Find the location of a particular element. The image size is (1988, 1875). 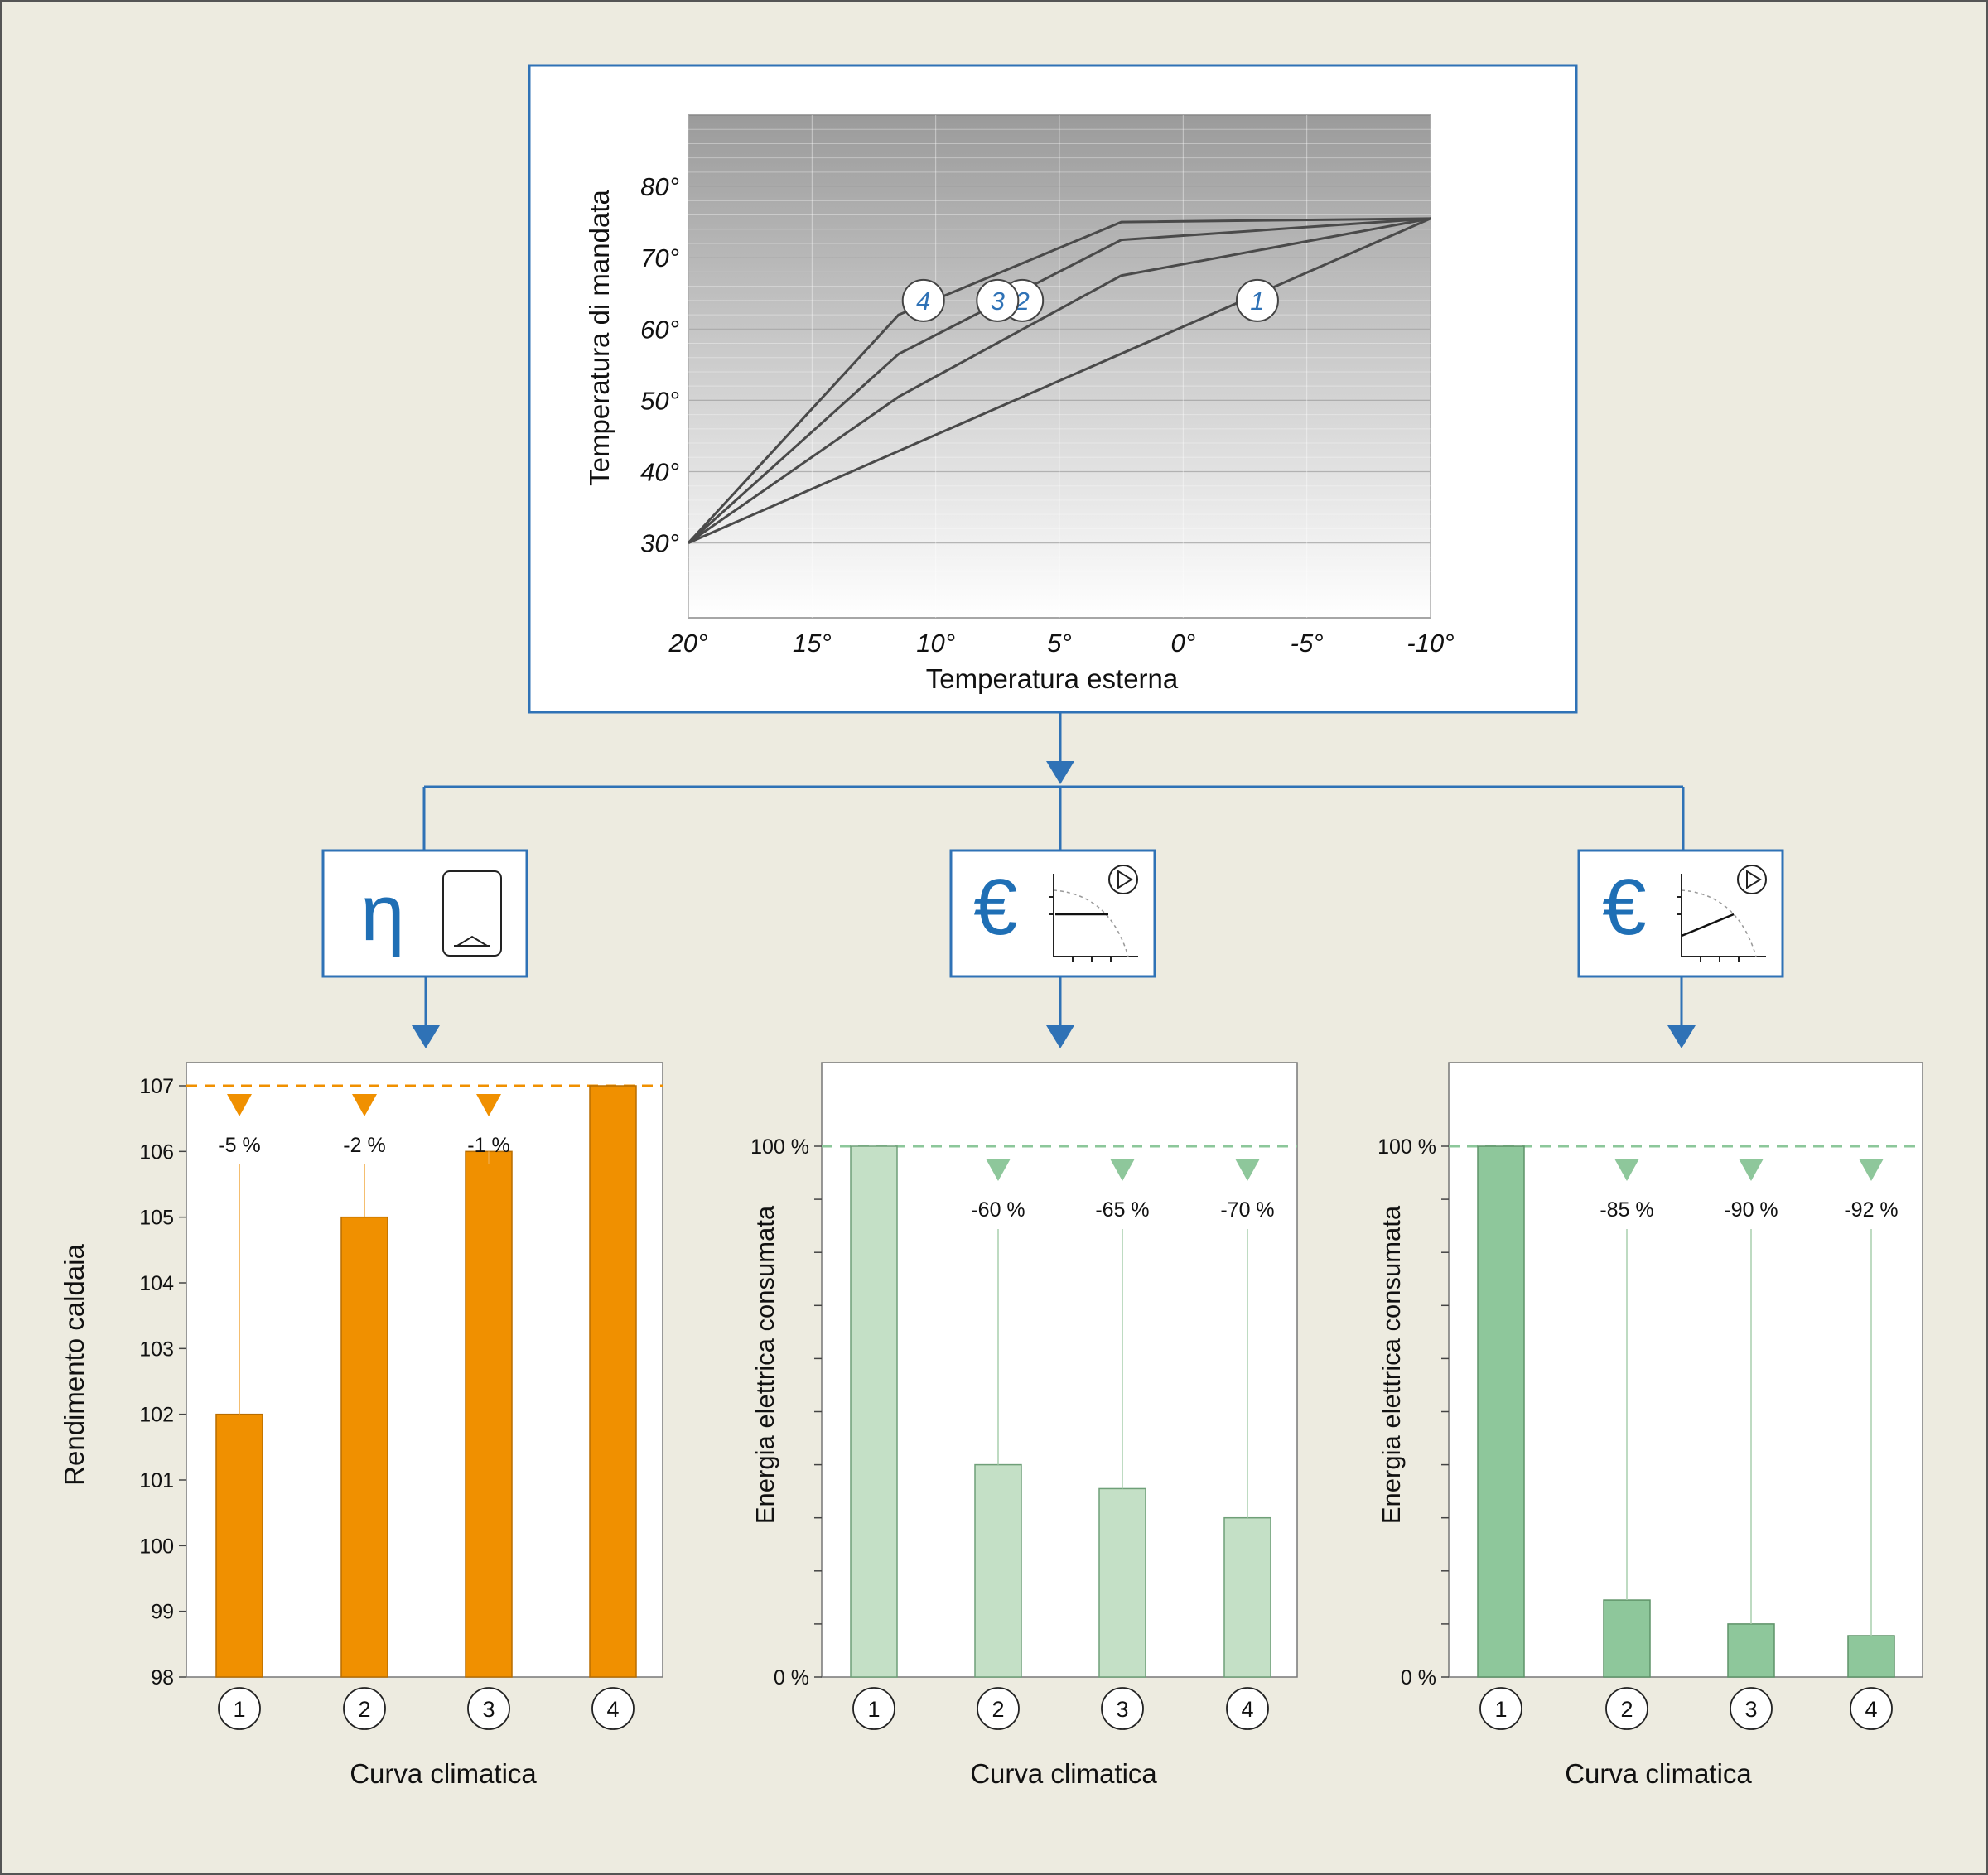

y-tick-label: 100 % is located at coordinates (1407, 1147).